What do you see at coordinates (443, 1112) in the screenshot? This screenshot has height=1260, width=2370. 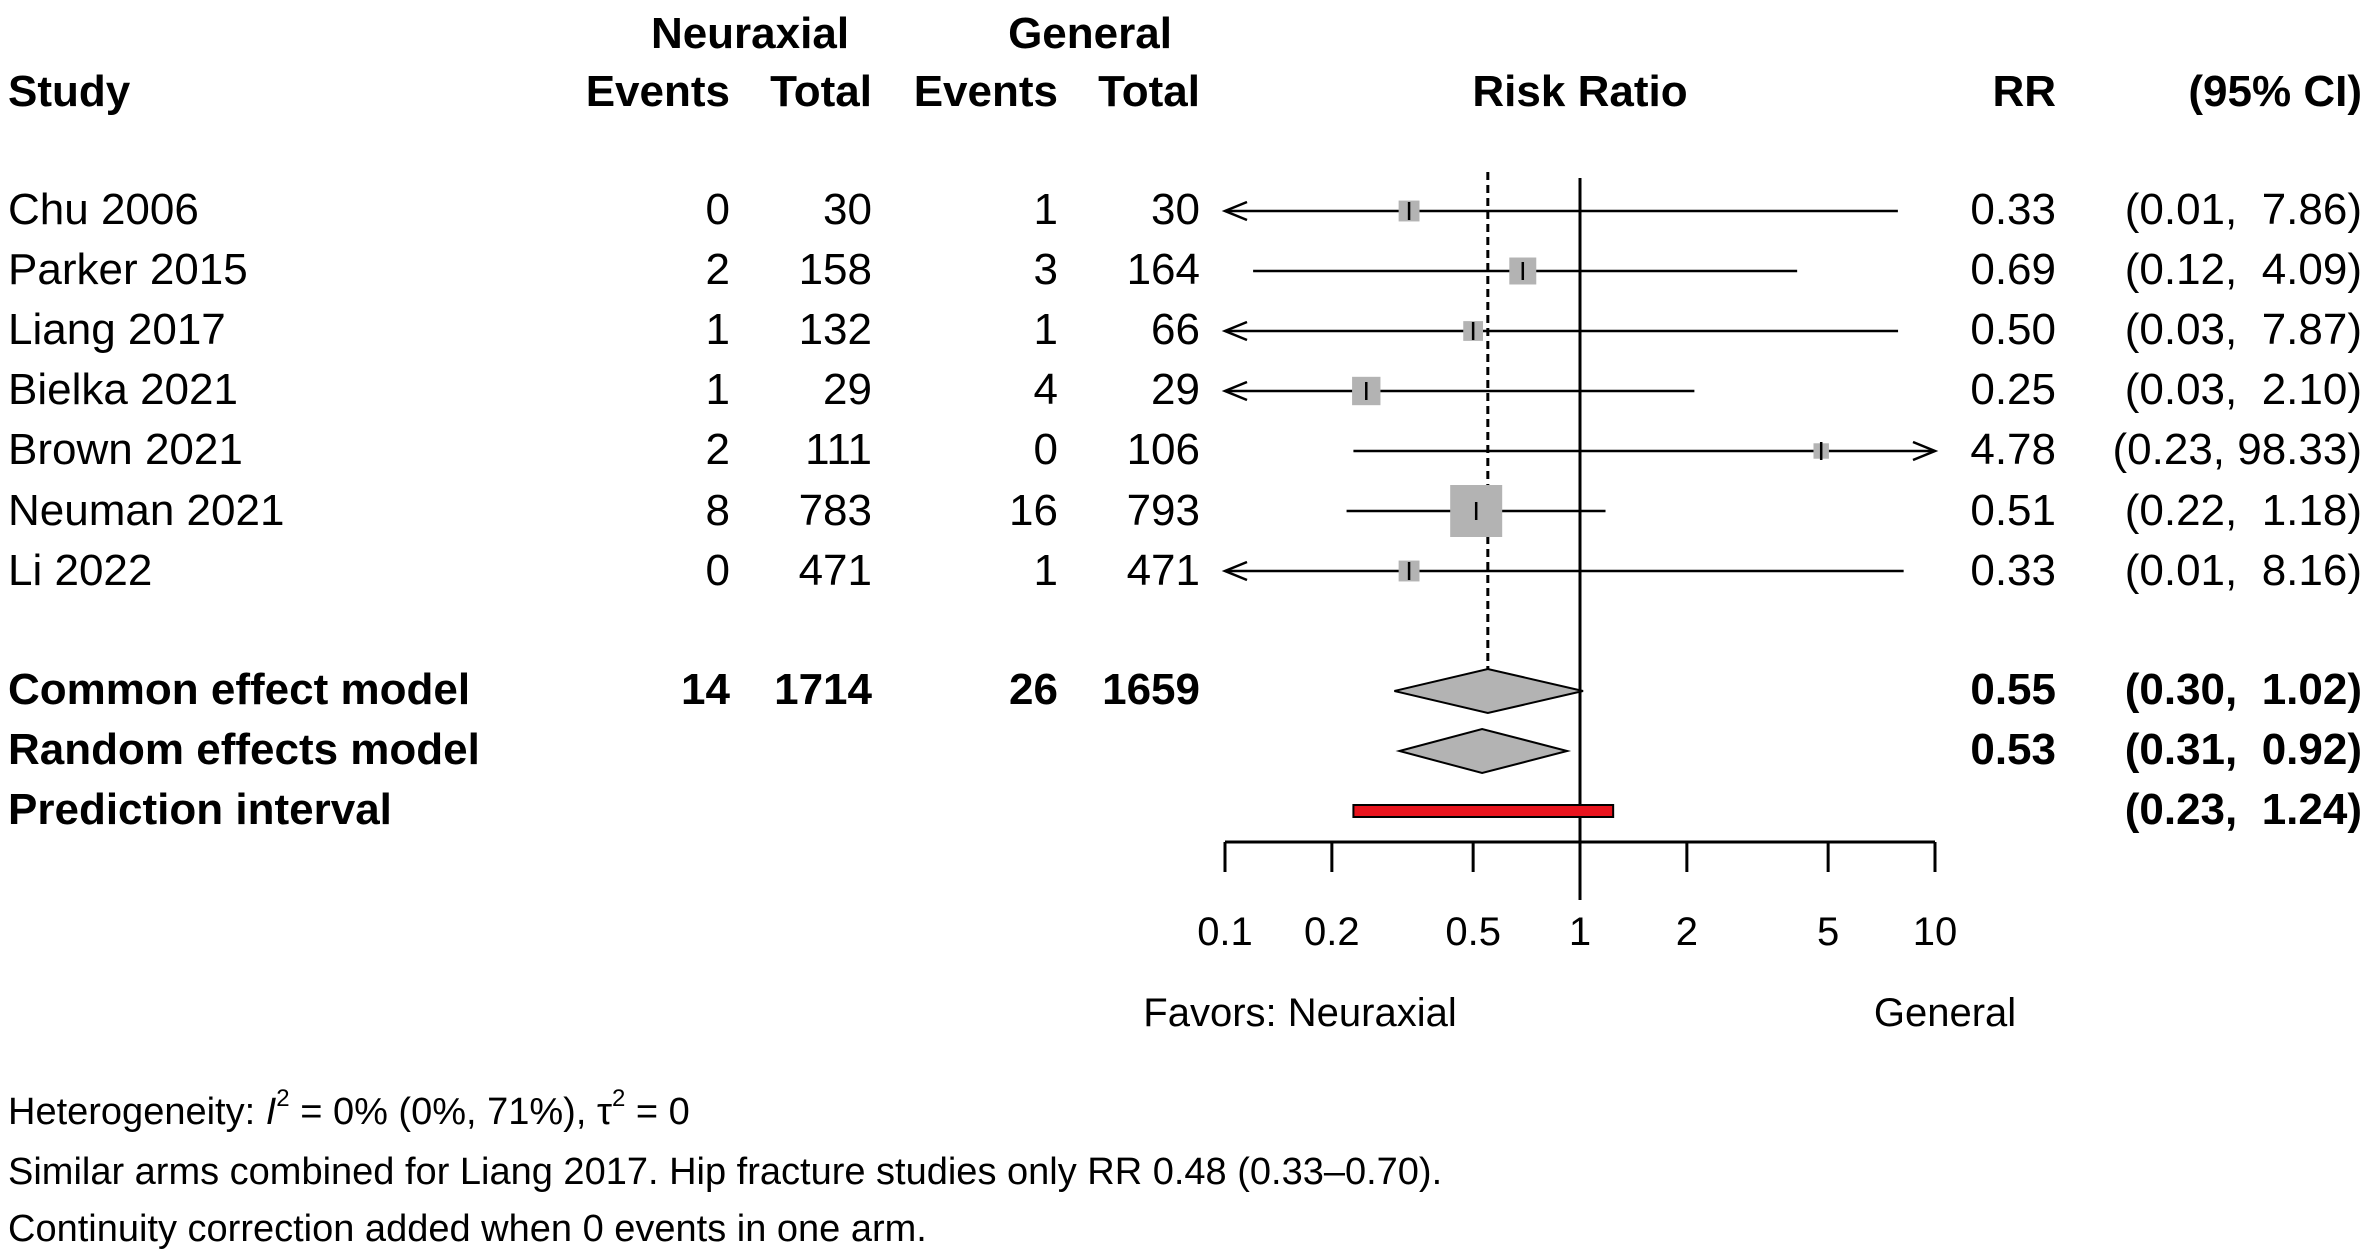 I see `heterogeneity-mid: = 0% (0%, 71%),` at bounding box center [443, 1112].